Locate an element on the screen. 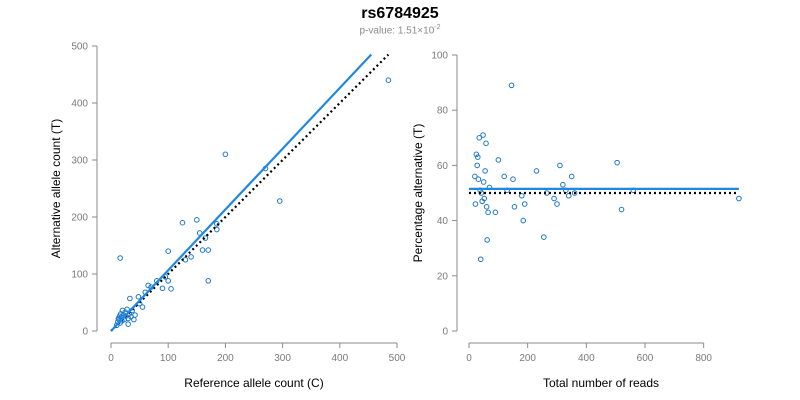  x-tick-label: 600 is located at coordinates (645, 358).